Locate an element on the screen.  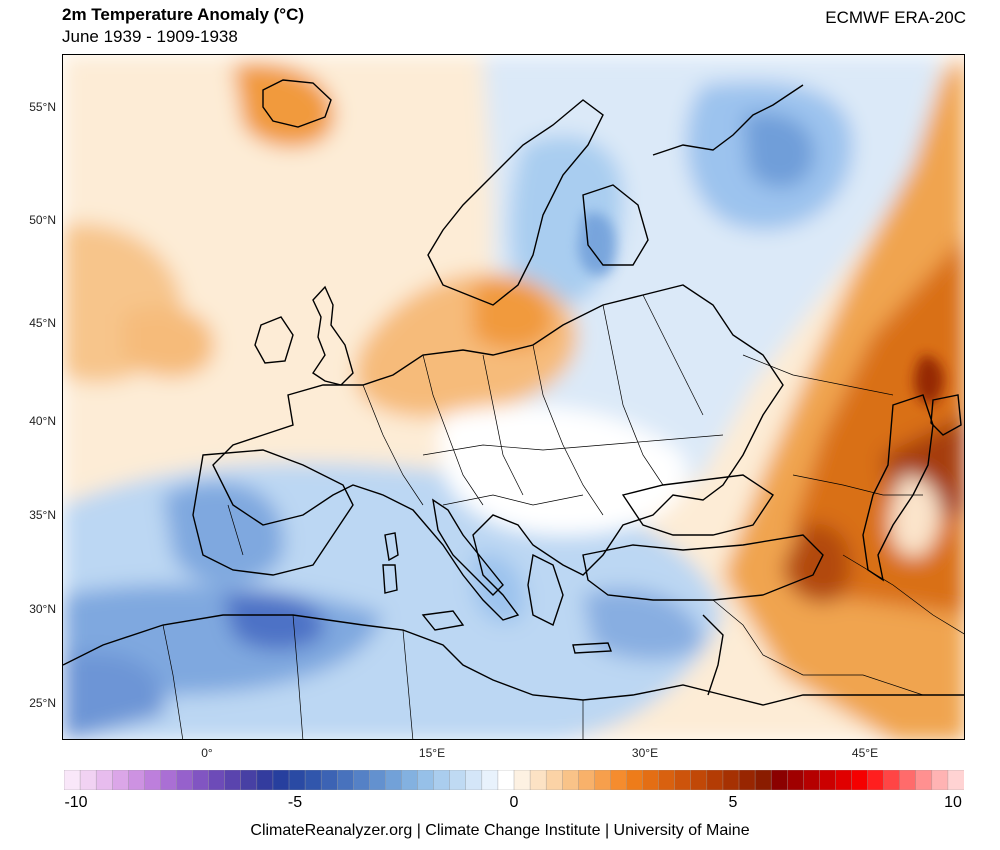
map-subtitle: June 1939 - 1909-1938 is located at coordinates (150, 36).